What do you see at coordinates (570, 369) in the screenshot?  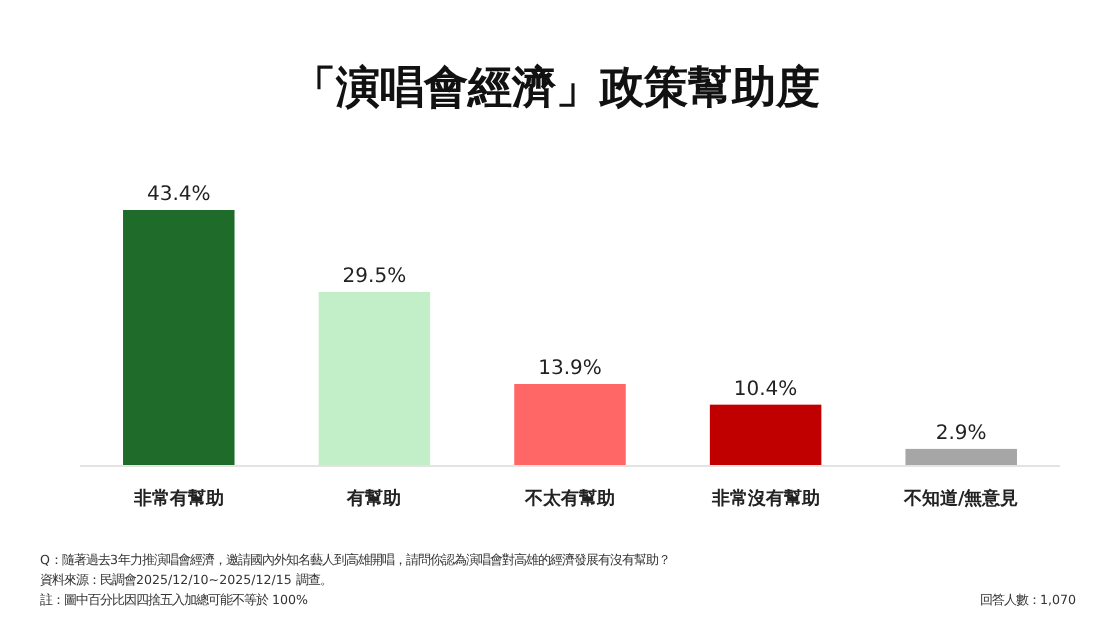 I see `data-label: 13.9%` at bounding box center [570, 369].